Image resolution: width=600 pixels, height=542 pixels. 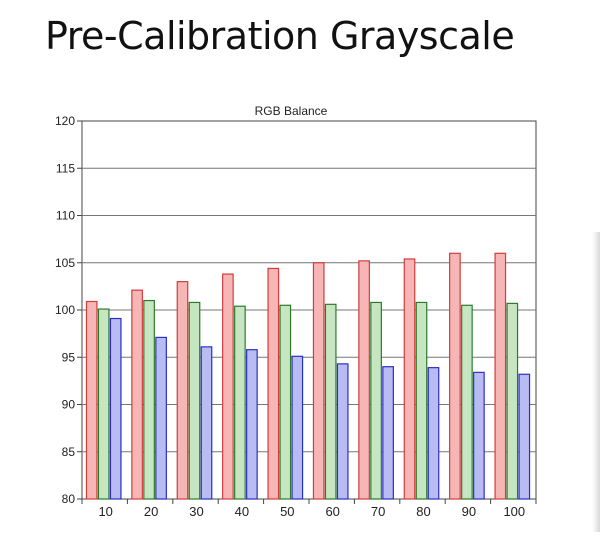 I want to click on y-tick-label: 90, so click(x=69, y=405).